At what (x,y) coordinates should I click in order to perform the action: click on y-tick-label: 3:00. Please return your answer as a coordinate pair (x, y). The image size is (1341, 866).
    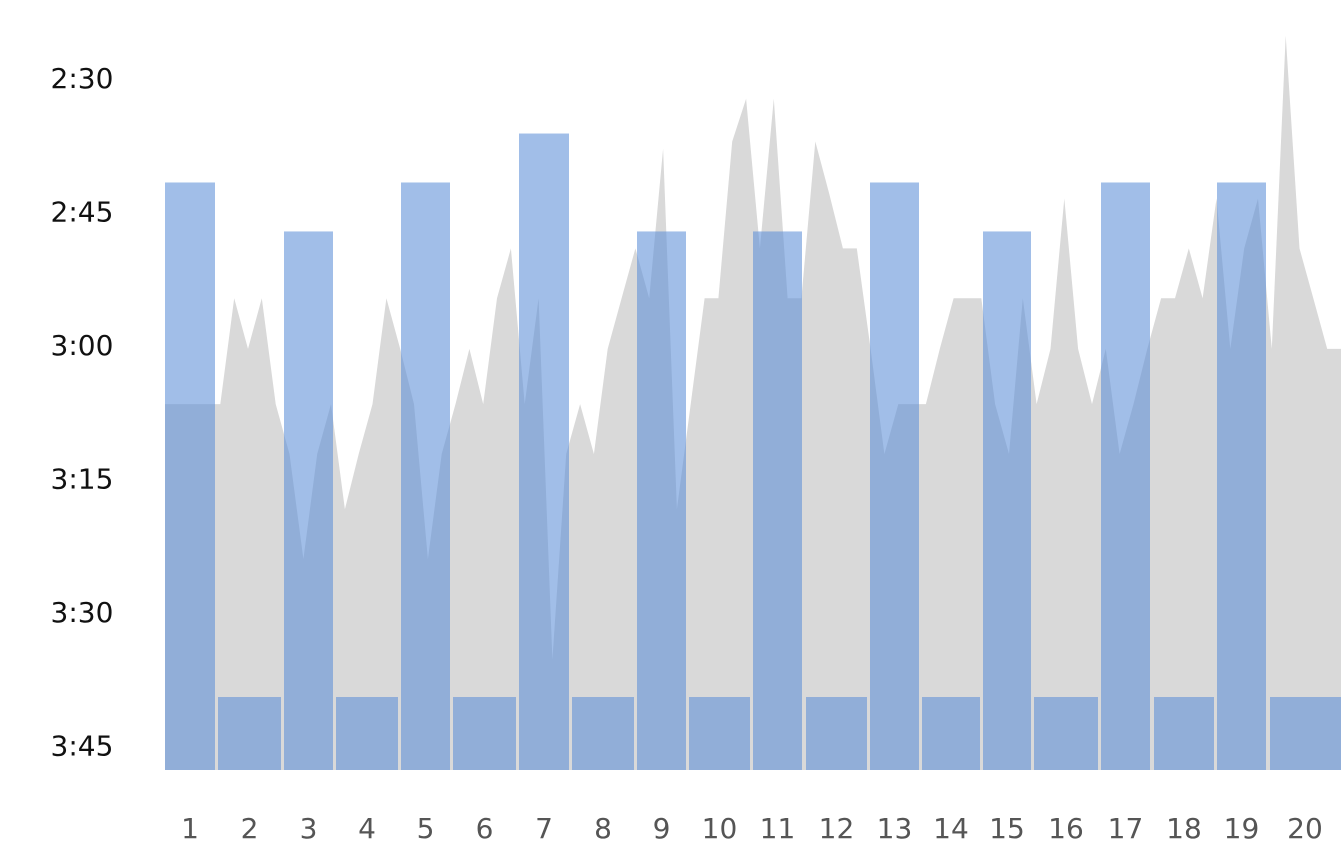
    Looking at the image, I should click on (82, 345).